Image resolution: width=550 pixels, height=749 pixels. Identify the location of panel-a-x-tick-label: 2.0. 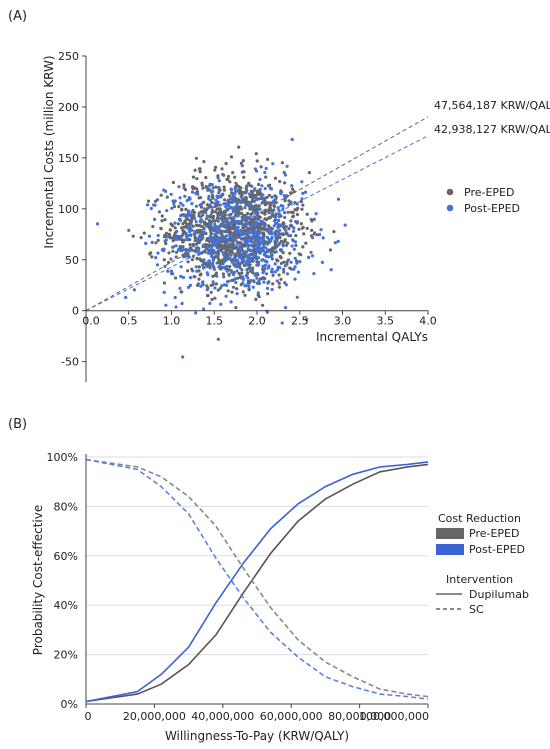
(257, 321).